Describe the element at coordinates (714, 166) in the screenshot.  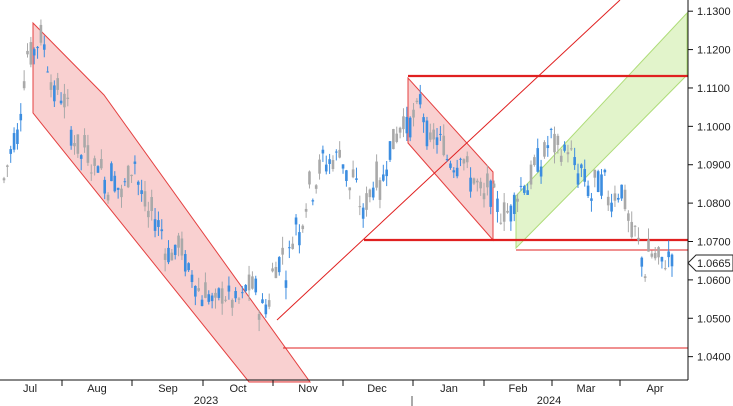
I see `y-tick-label: 1.0900` at that location.